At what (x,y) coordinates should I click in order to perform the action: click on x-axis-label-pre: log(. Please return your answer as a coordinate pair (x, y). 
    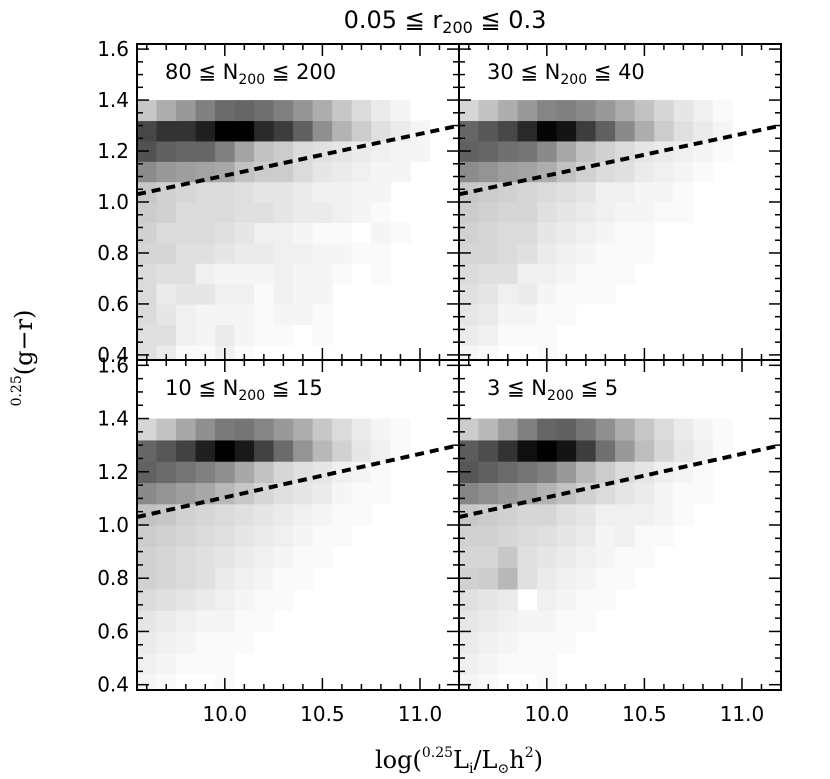
    Looking at the image, I should click on (398, 760).